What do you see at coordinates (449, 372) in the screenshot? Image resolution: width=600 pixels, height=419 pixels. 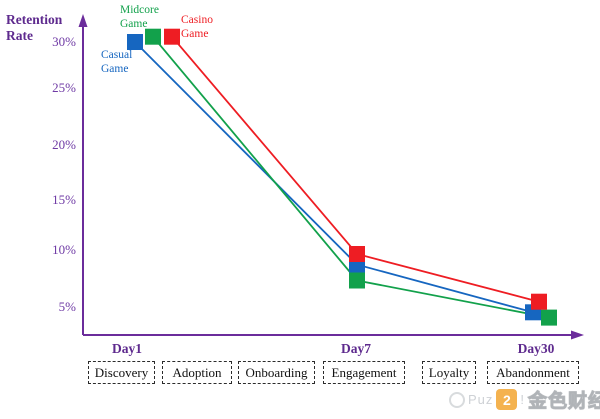 I see `stage-box-loyalty: Loyalty` at bounding box center [449, 372].